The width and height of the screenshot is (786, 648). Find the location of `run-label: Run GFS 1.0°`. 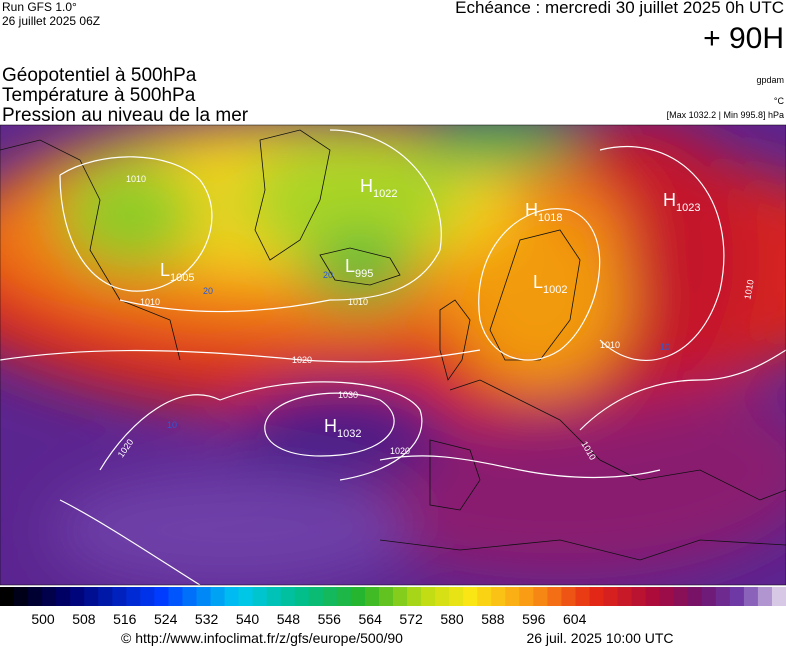

run-label: Run GFS 1.0° is located at coordinates (39, 7).